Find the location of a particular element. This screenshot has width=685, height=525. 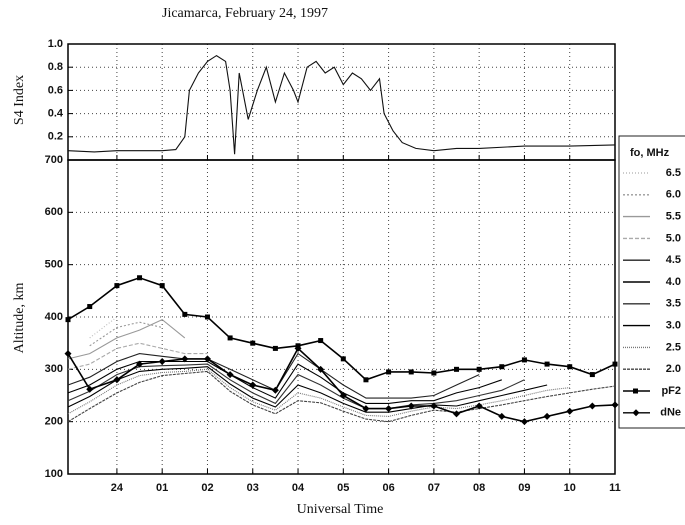

legend-label: pF2 is located at coordinates (671, 391).